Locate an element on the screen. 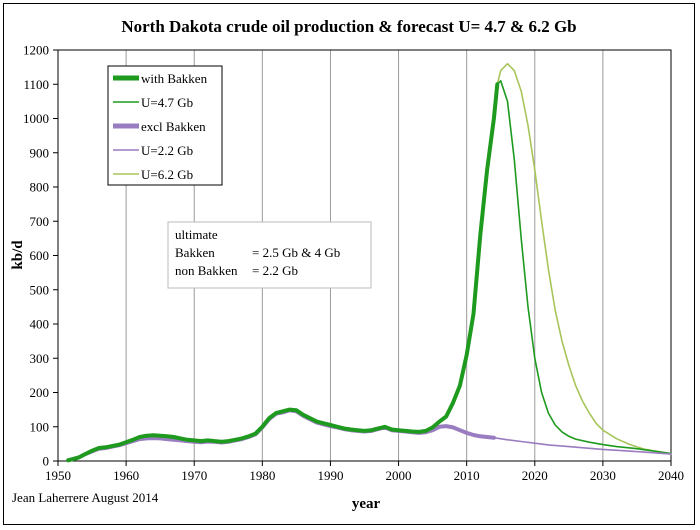 The height and width of the screenshot is (530, 700). x-tick-label: 1990 is located at coordinates (330, 475).